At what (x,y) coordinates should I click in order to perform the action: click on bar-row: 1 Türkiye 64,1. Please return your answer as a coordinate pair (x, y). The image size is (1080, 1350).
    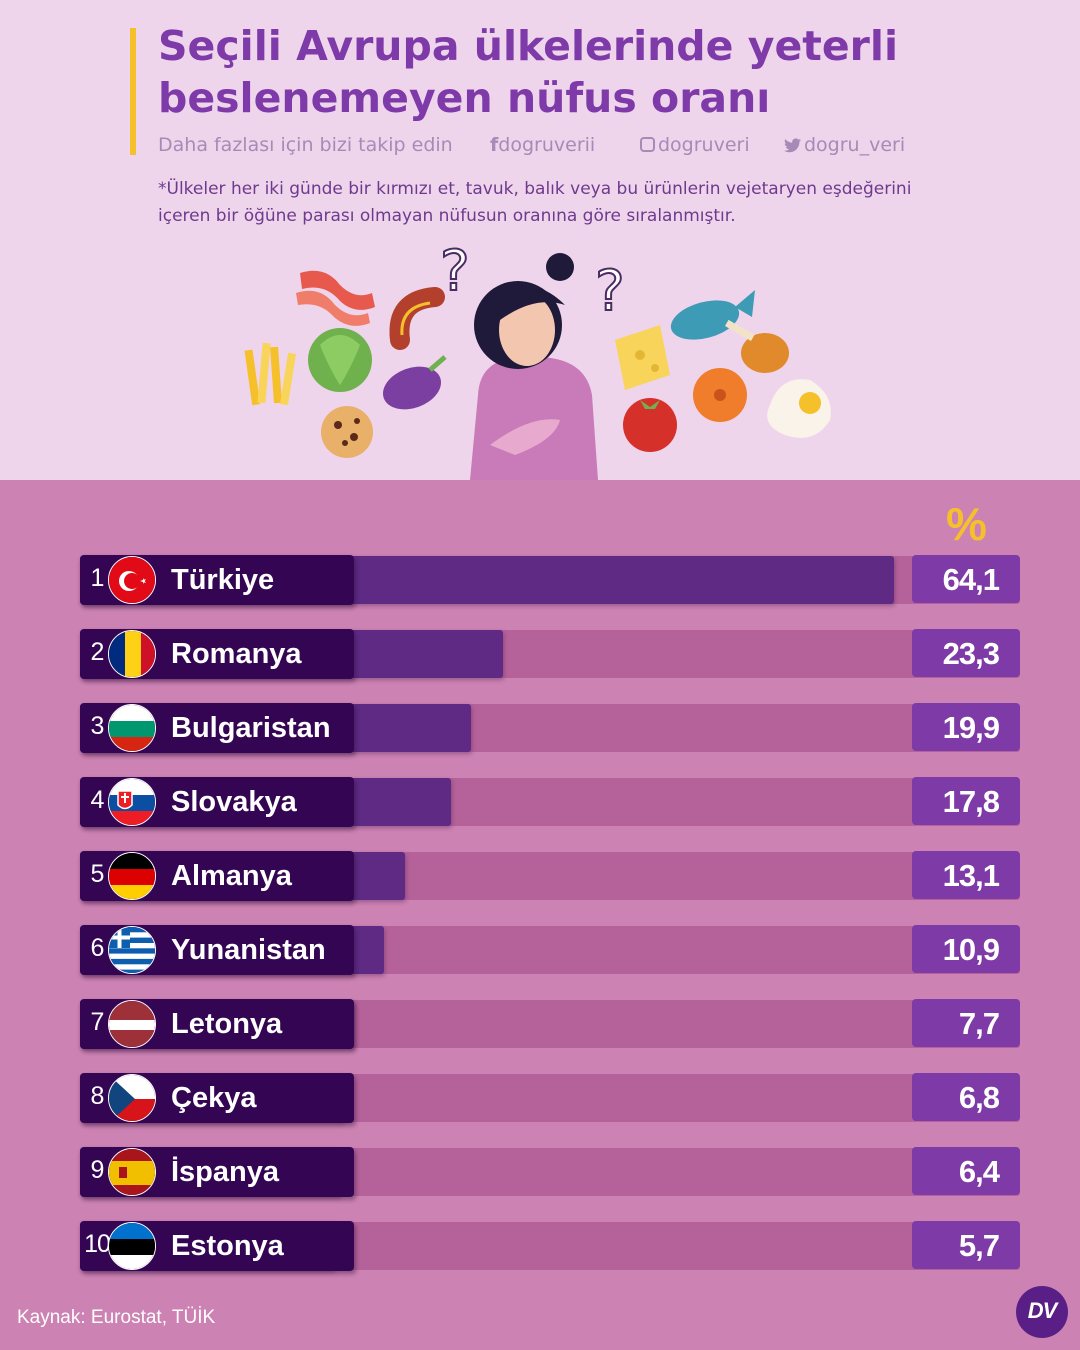
    Looking at the image, I should click on (550, 580).